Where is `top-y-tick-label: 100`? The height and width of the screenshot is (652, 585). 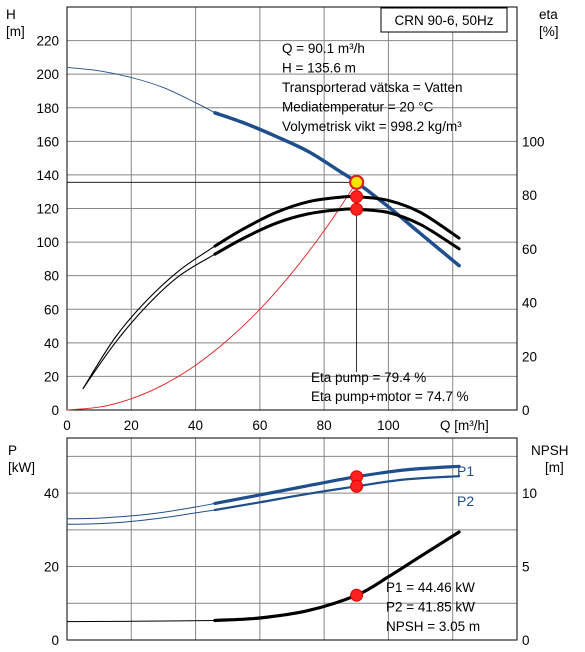 top-y-tick-label: 100 is located at coordinates (47, 242).